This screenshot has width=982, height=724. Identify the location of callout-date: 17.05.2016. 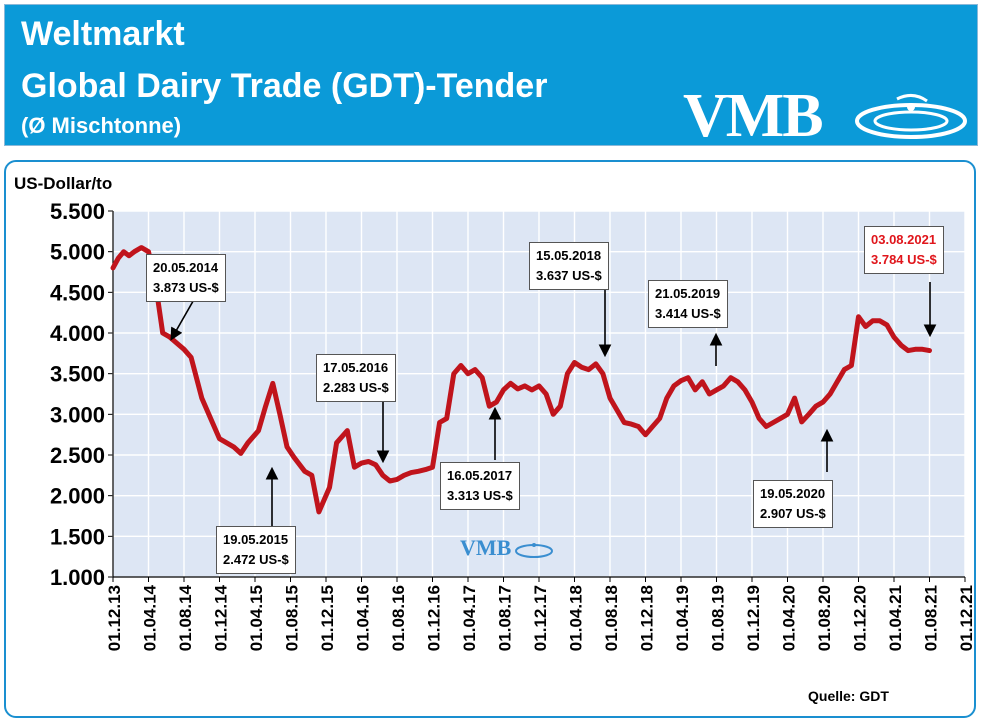
(356, 367).